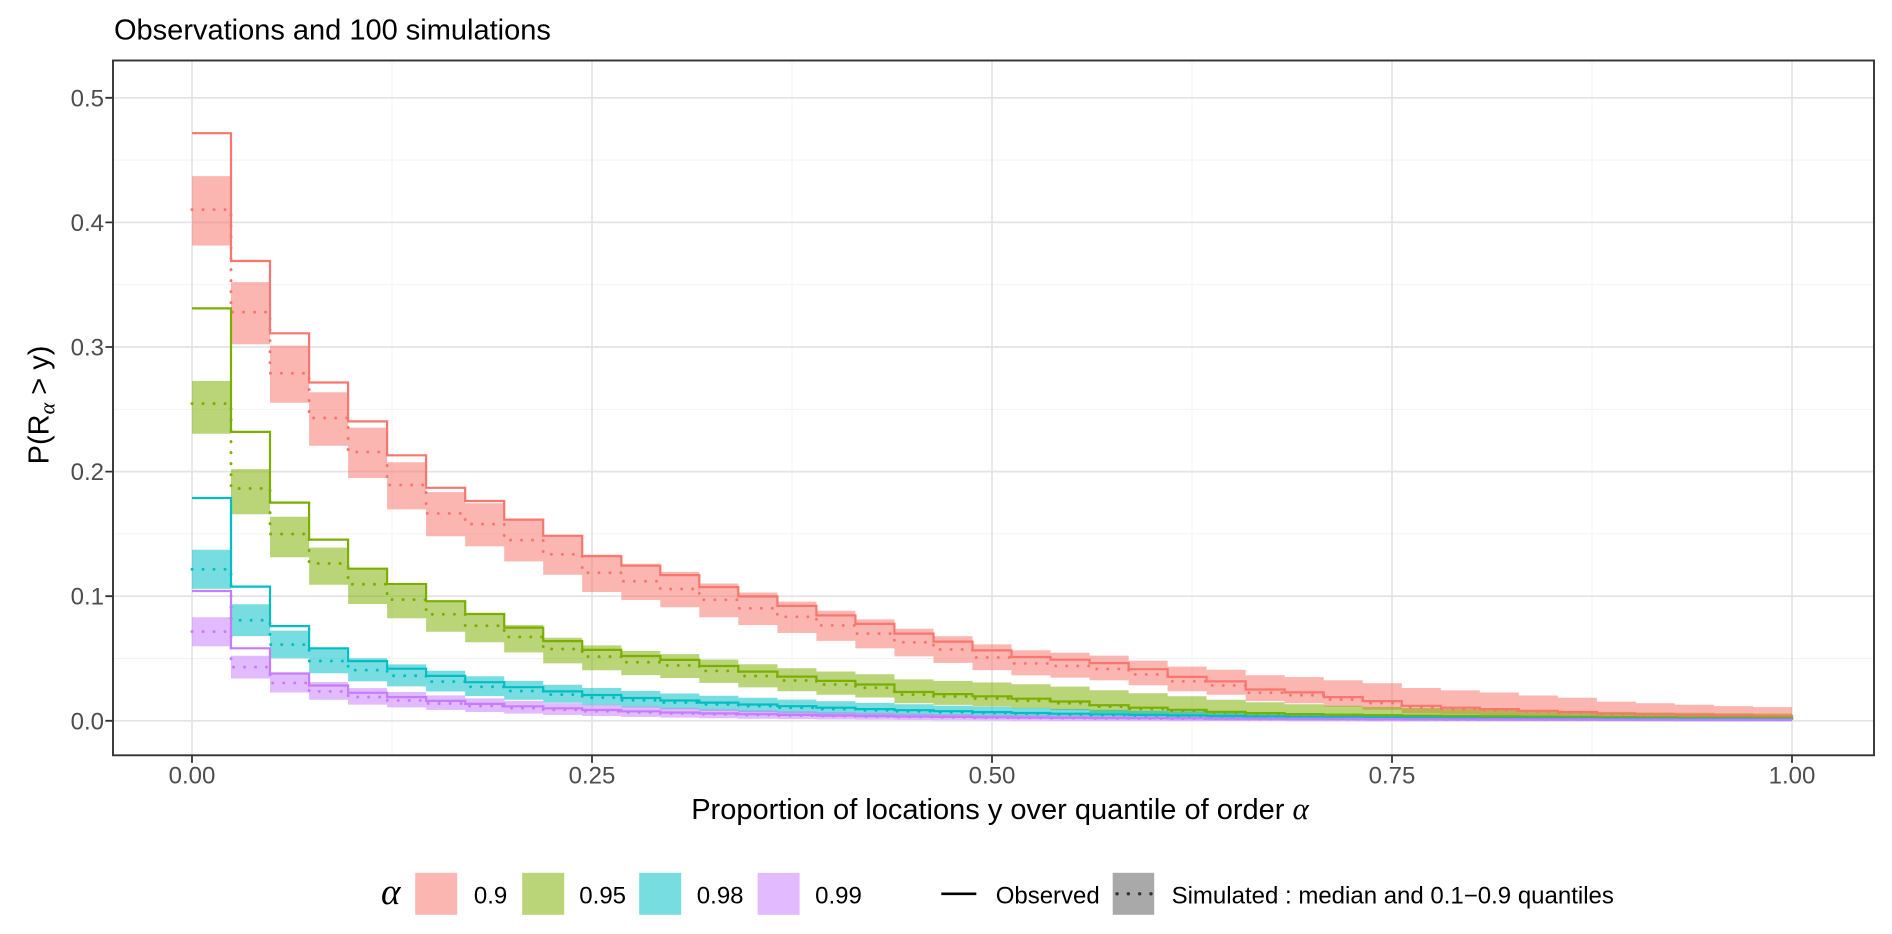 This screenshot has width=1892, height=934. Describe the element at coordinates (87, 472) in the screenshot. I see `svg-text: 0.2` at that location.